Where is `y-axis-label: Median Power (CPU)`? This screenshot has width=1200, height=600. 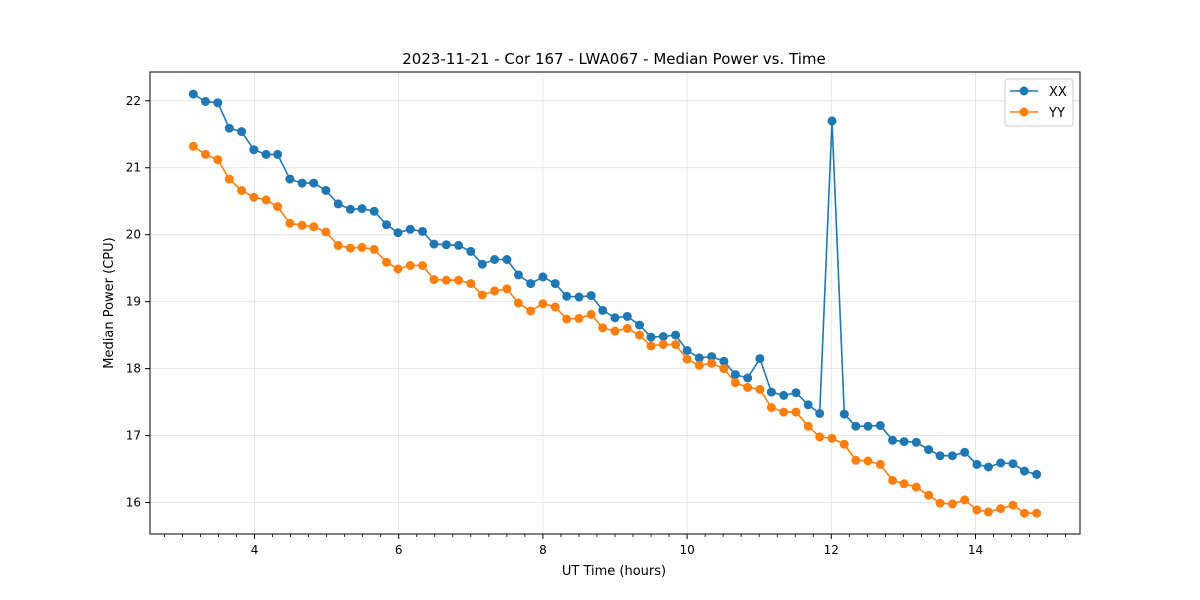 y-axis-label: Median Power (CPU) is located at coordinates (109, 302).